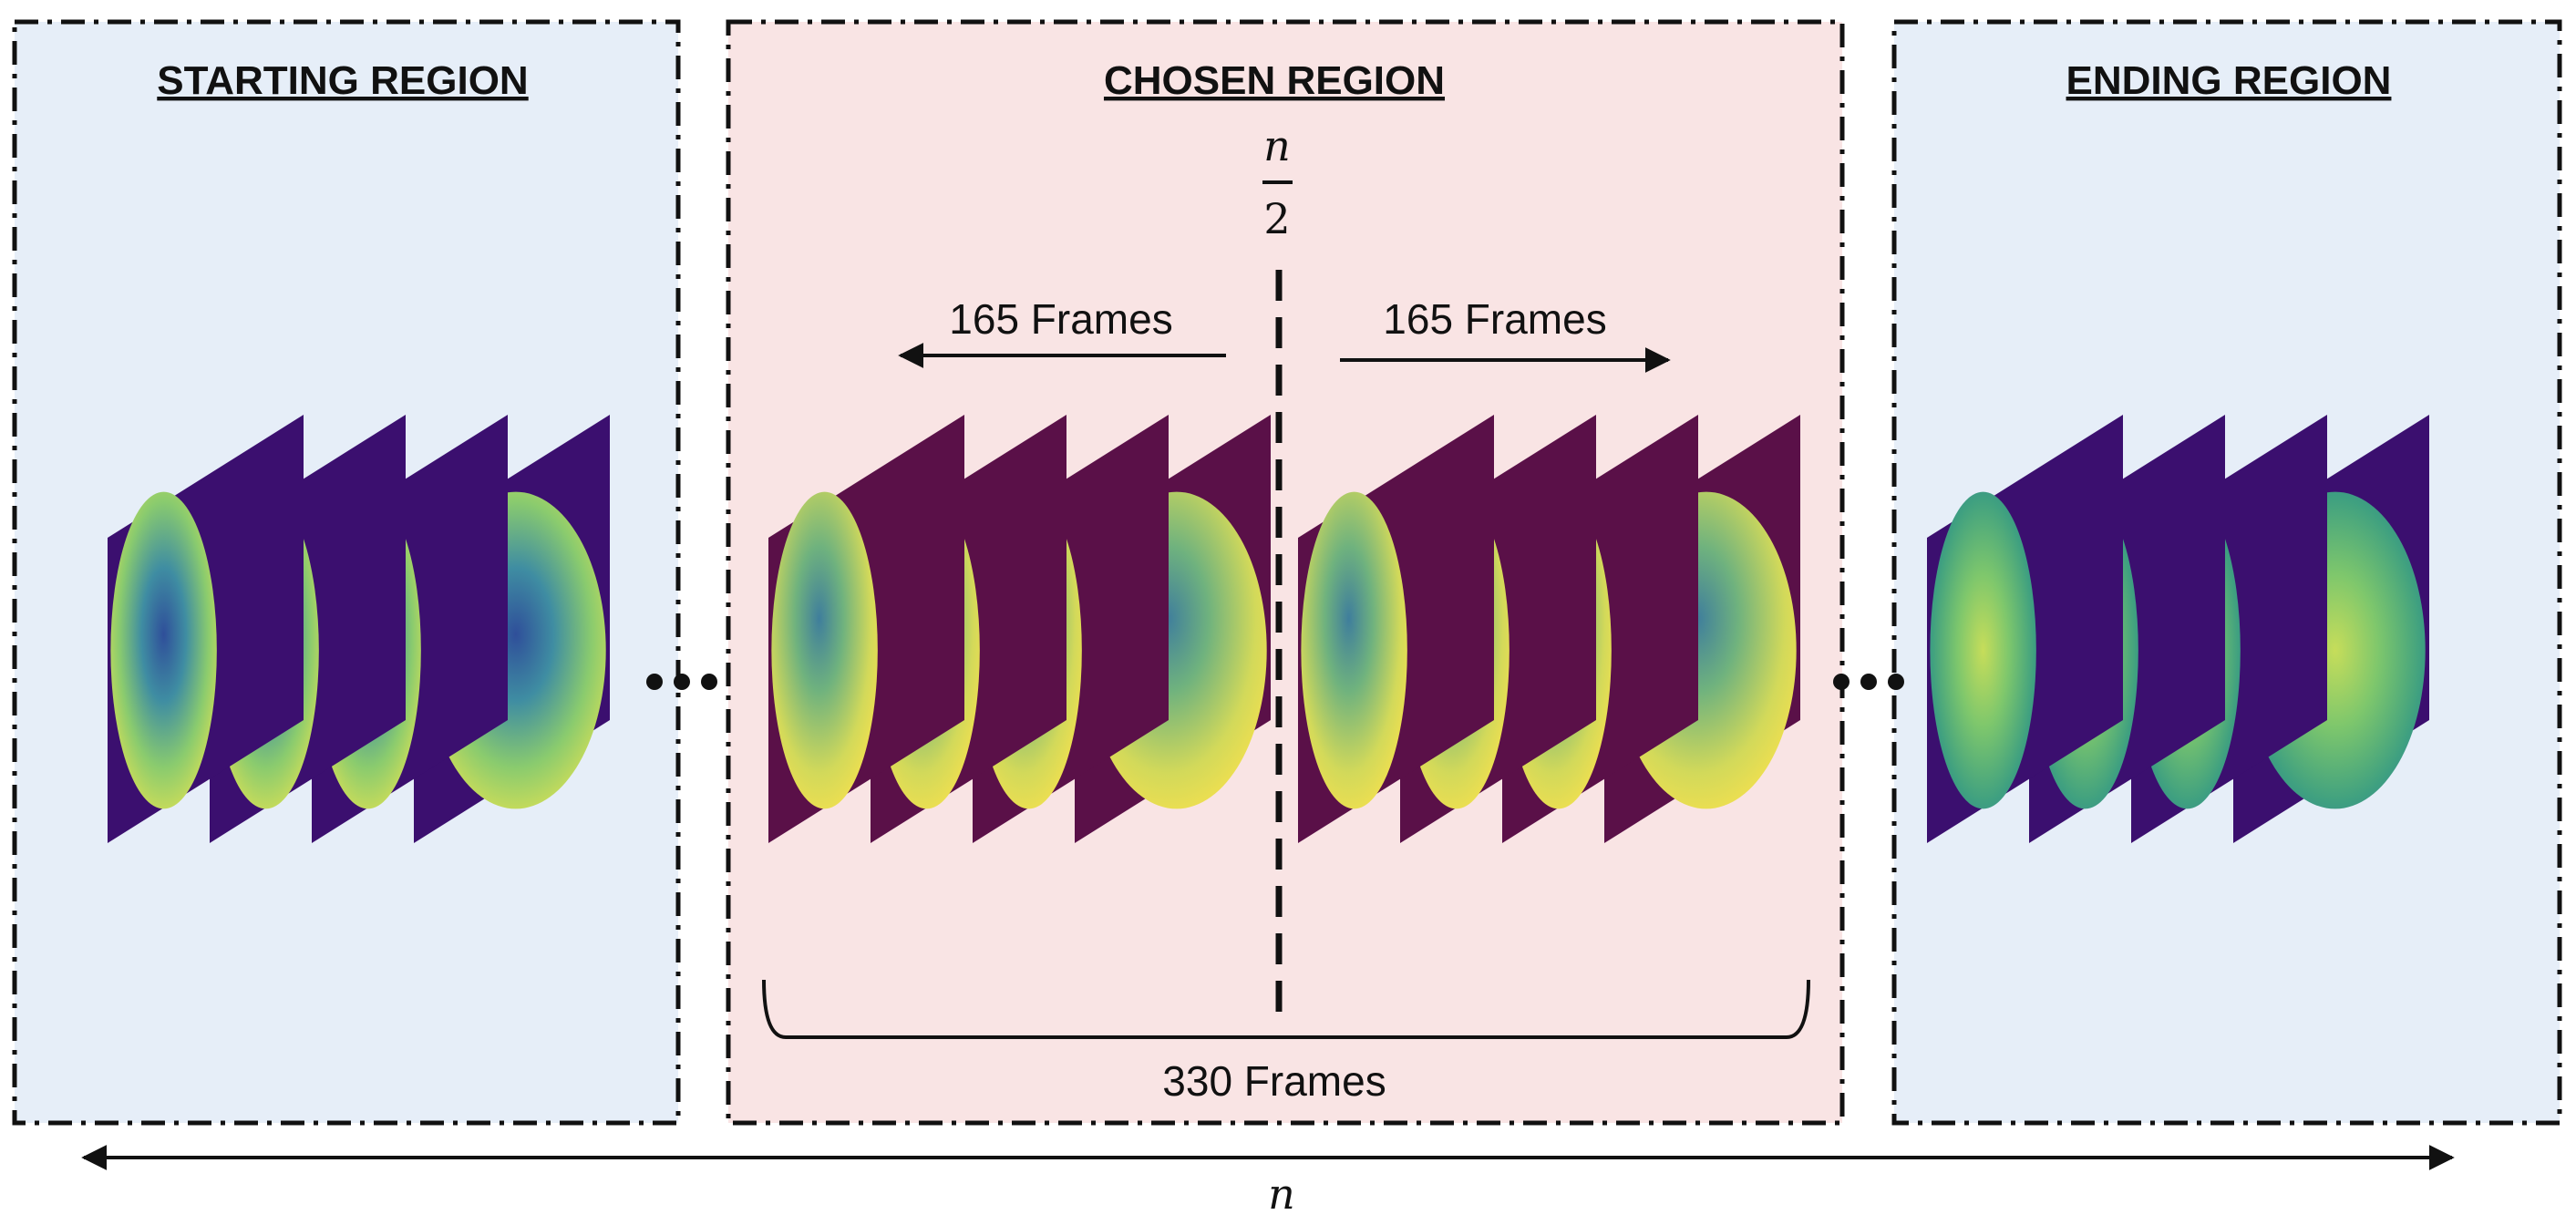 The width and height of the screenshot is (2576, 1225). I want to click on midpoint-numerator: n, so click(1277, 145).